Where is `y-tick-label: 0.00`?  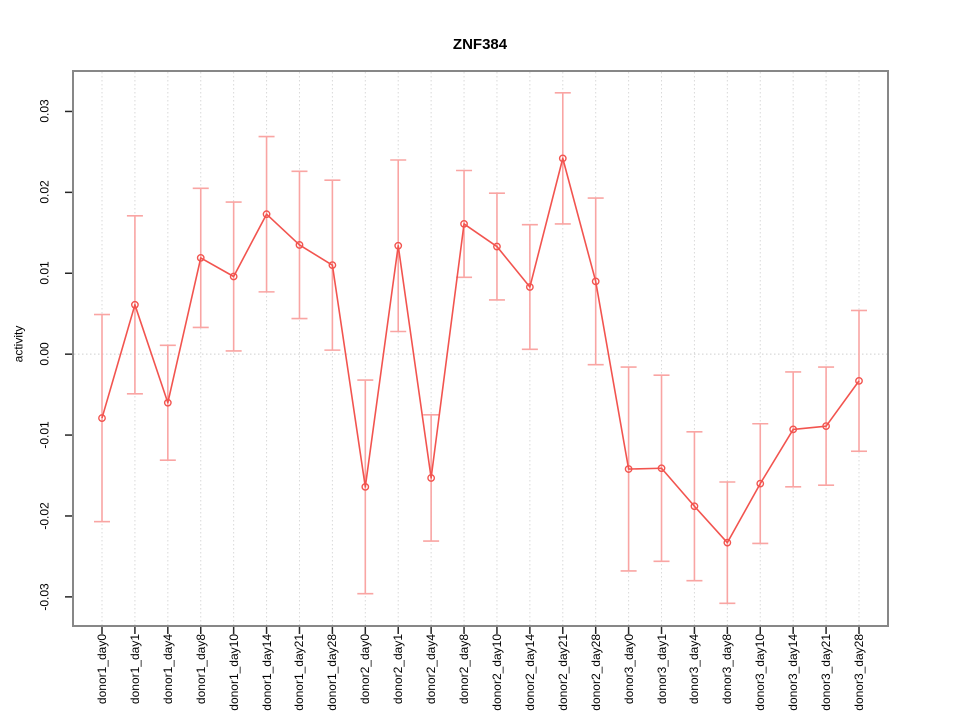
y-tick-label: 0.00 is located at coordinates (44, 354).